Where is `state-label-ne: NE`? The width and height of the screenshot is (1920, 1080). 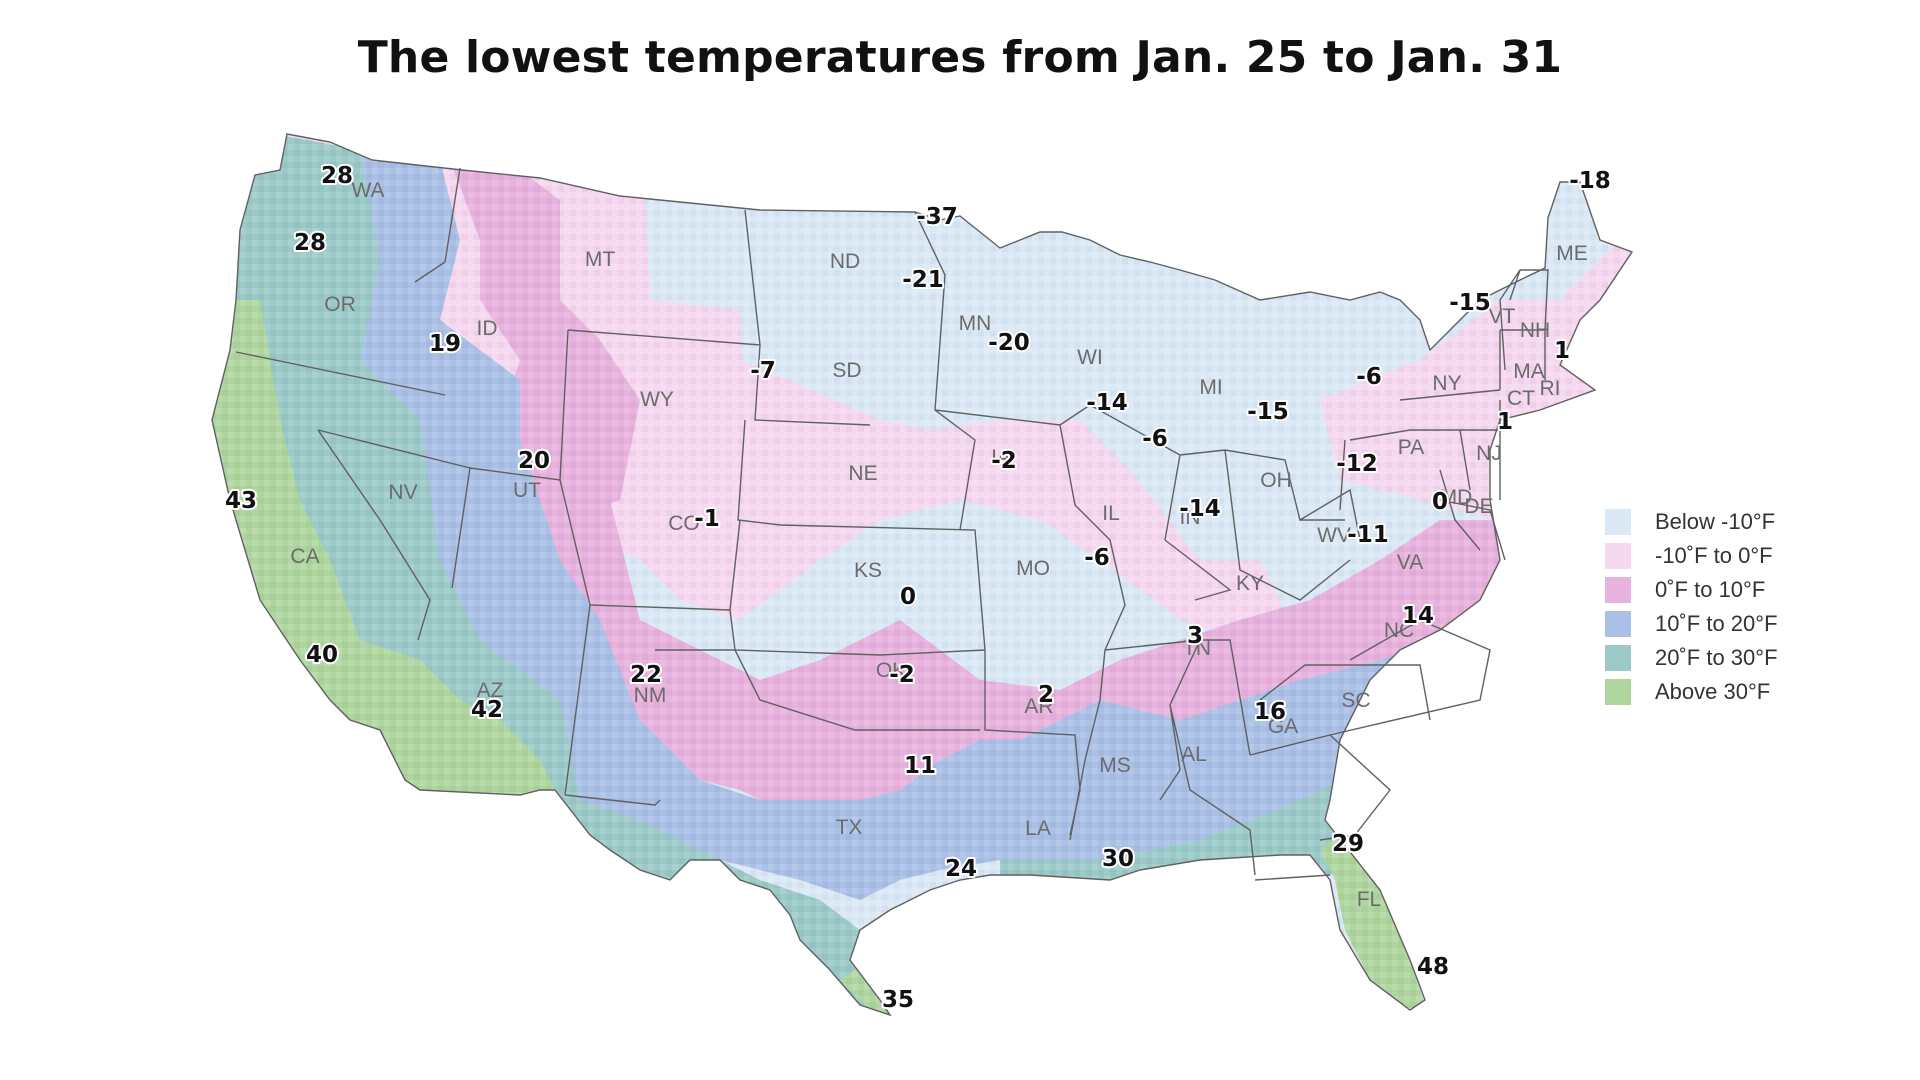
state-label-ne: NE is located at coordinates (862, 473).